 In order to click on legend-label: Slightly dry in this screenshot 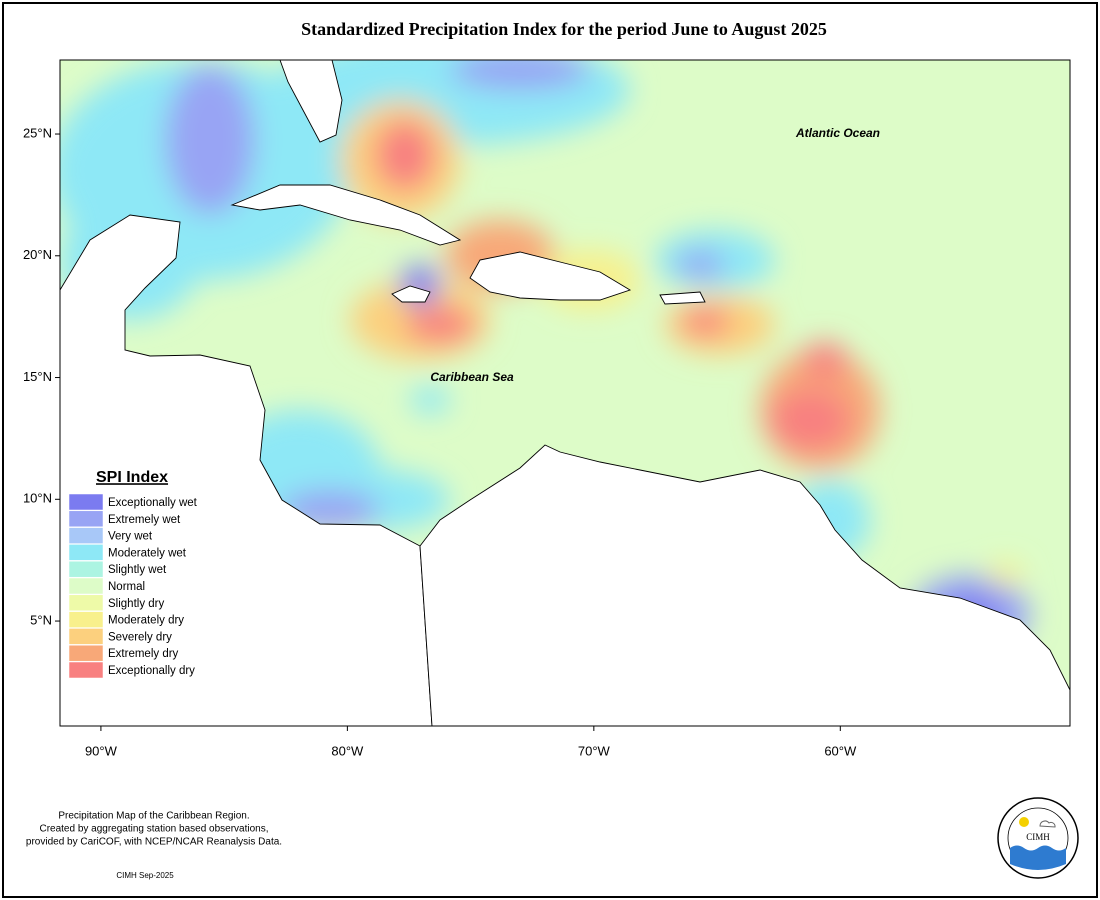, I will do `click(136, 604)`.